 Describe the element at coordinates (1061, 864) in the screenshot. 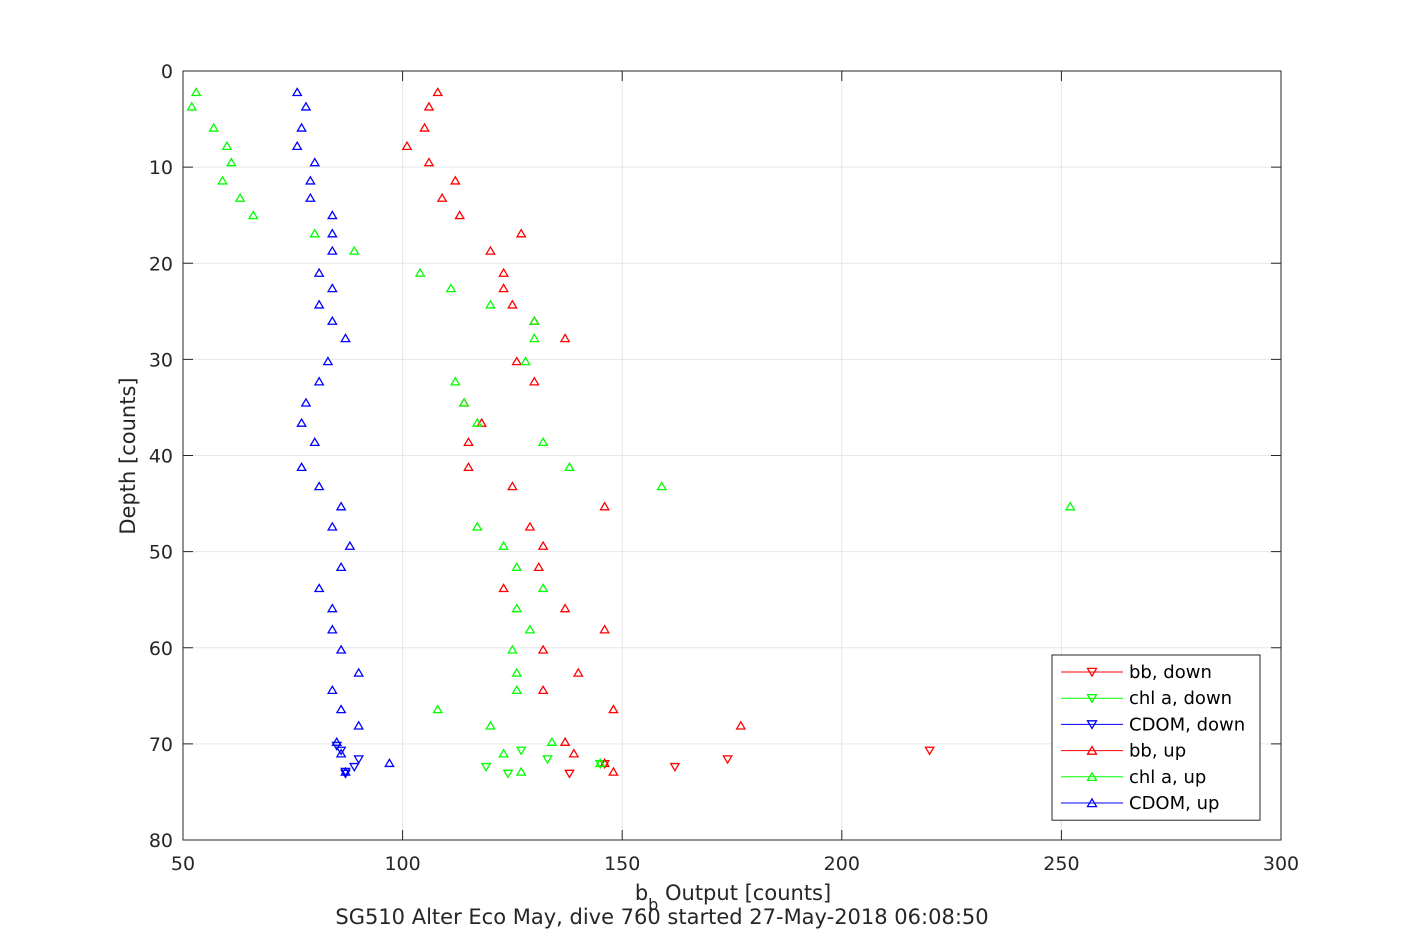

I see `x-tick-label: 250` at that location.